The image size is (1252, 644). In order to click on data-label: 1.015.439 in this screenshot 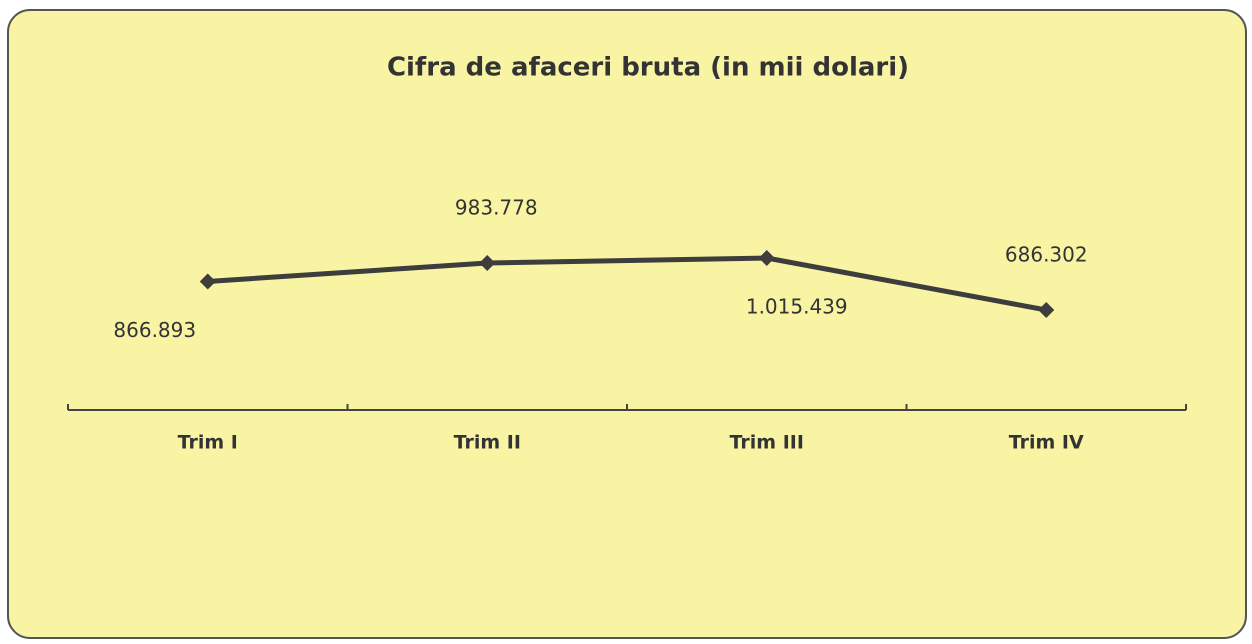, I will do `click(797, 307)`.